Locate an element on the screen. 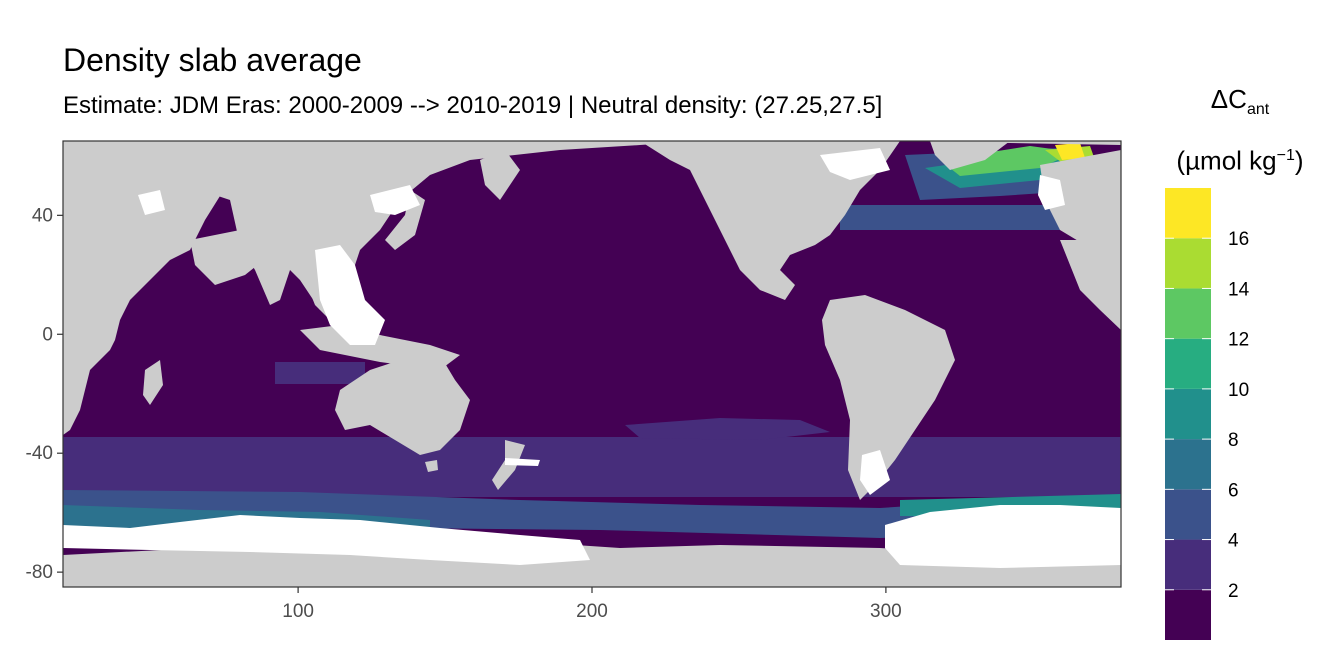 The width and height of the screenshot is (1344, 672). nodata-baltic is located at coordinates (1051, 192).